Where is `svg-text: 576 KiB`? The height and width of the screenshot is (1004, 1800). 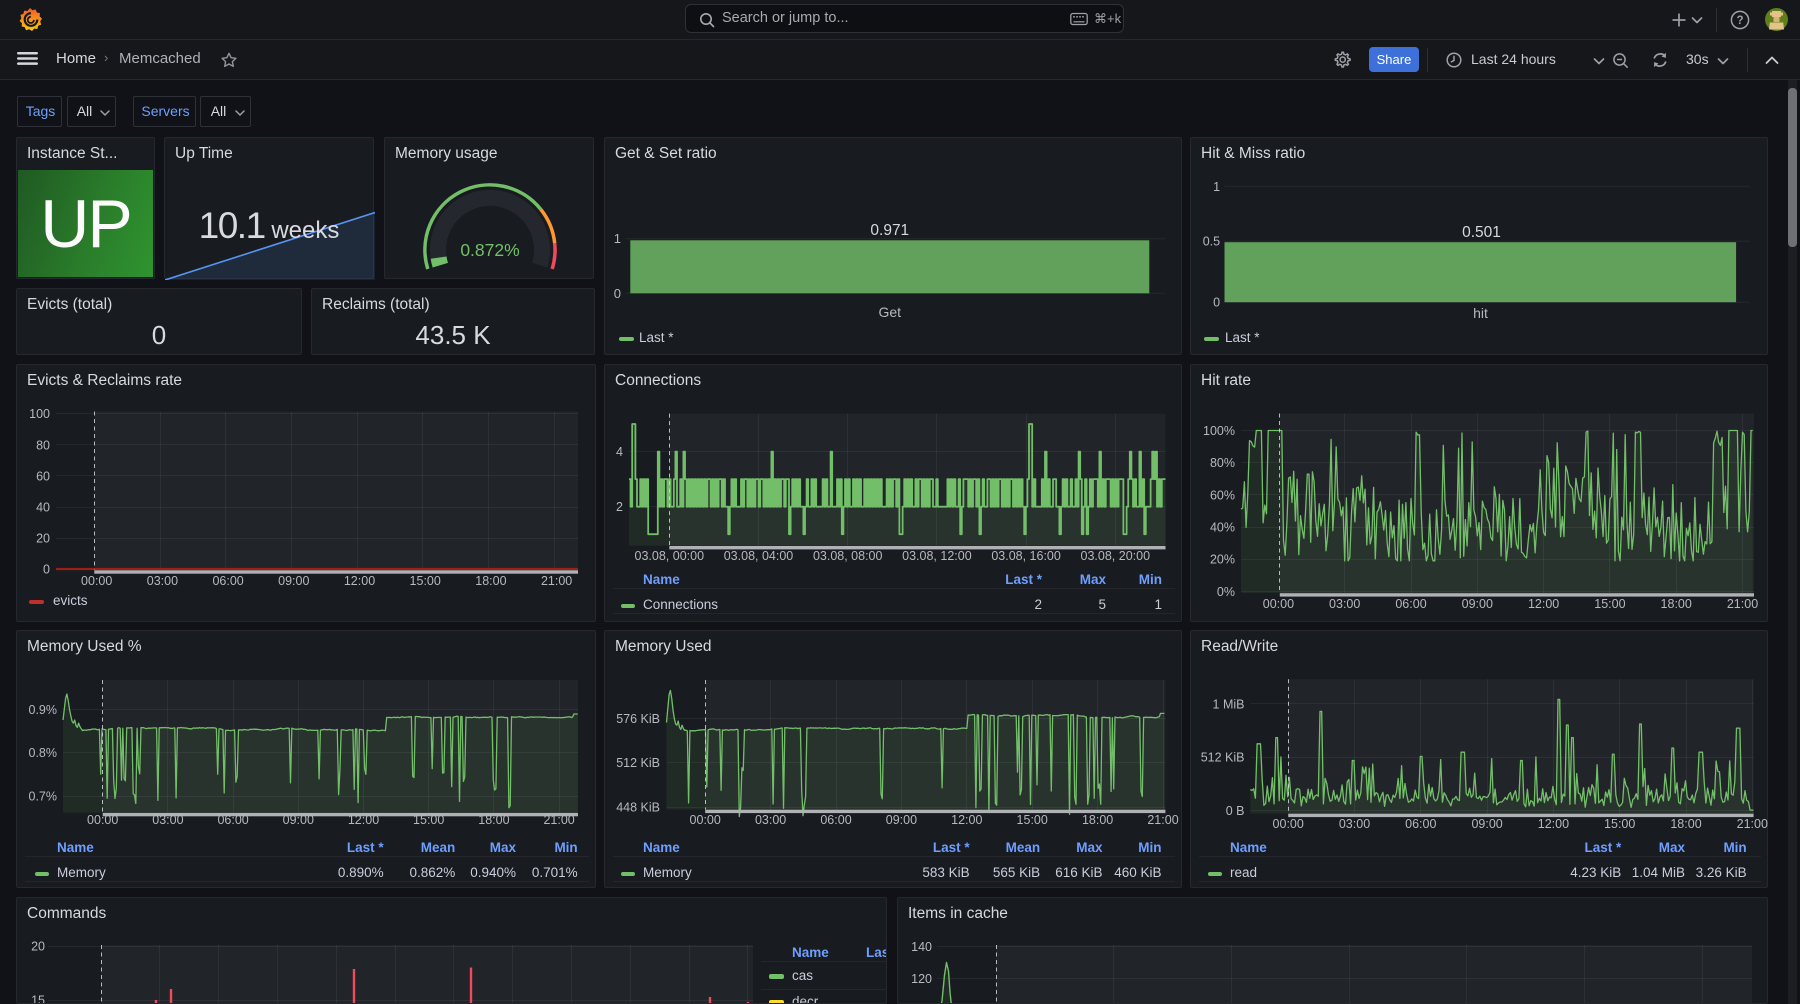
svg-text: 576 KiB is located at coordinates (638, 719).